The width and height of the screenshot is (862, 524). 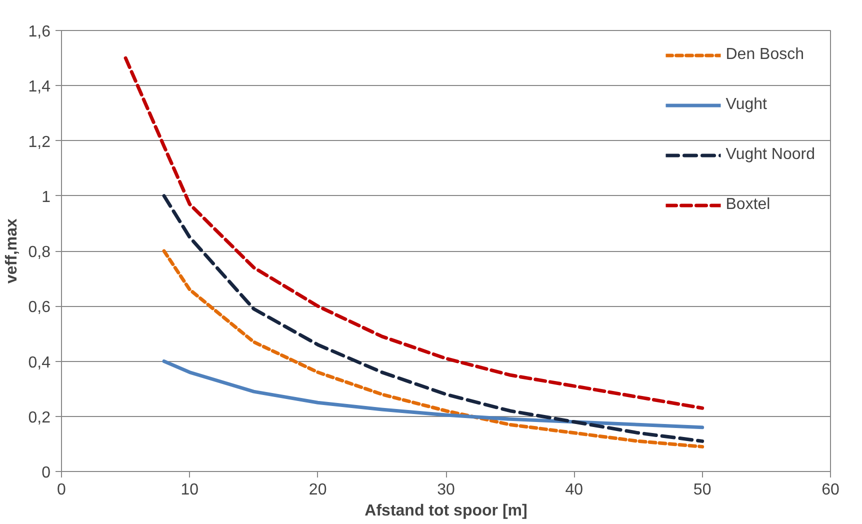 What do you see at coordinates (770, 155) in the screenshot?
I see `legend-label: Vught Noord` at bounding box center [770, 155].